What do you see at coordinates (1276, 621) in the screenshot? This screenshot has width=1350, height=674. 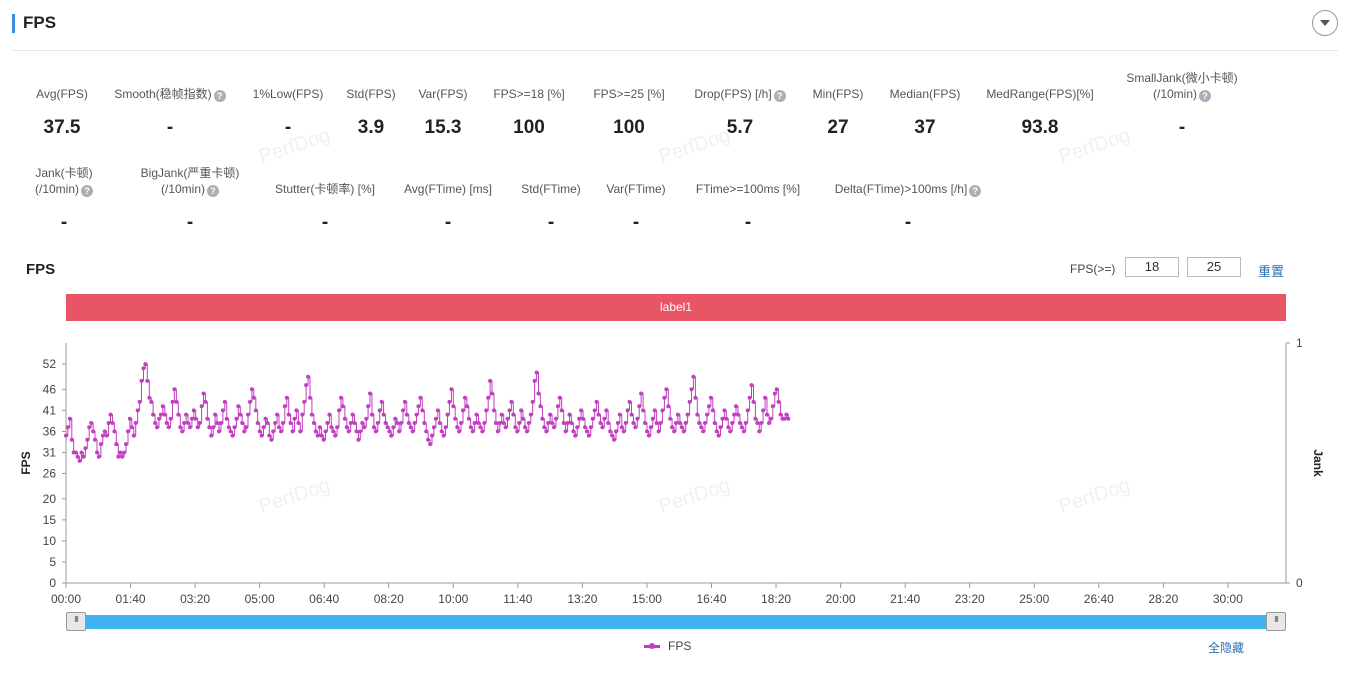 I see `slider-right-handle` at bounding box center [1276, 621].